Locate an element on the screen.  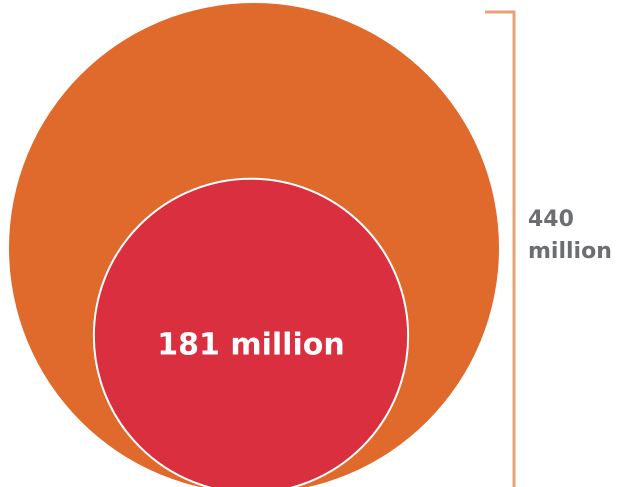
size-bracket is located at coordinates (500, 248).